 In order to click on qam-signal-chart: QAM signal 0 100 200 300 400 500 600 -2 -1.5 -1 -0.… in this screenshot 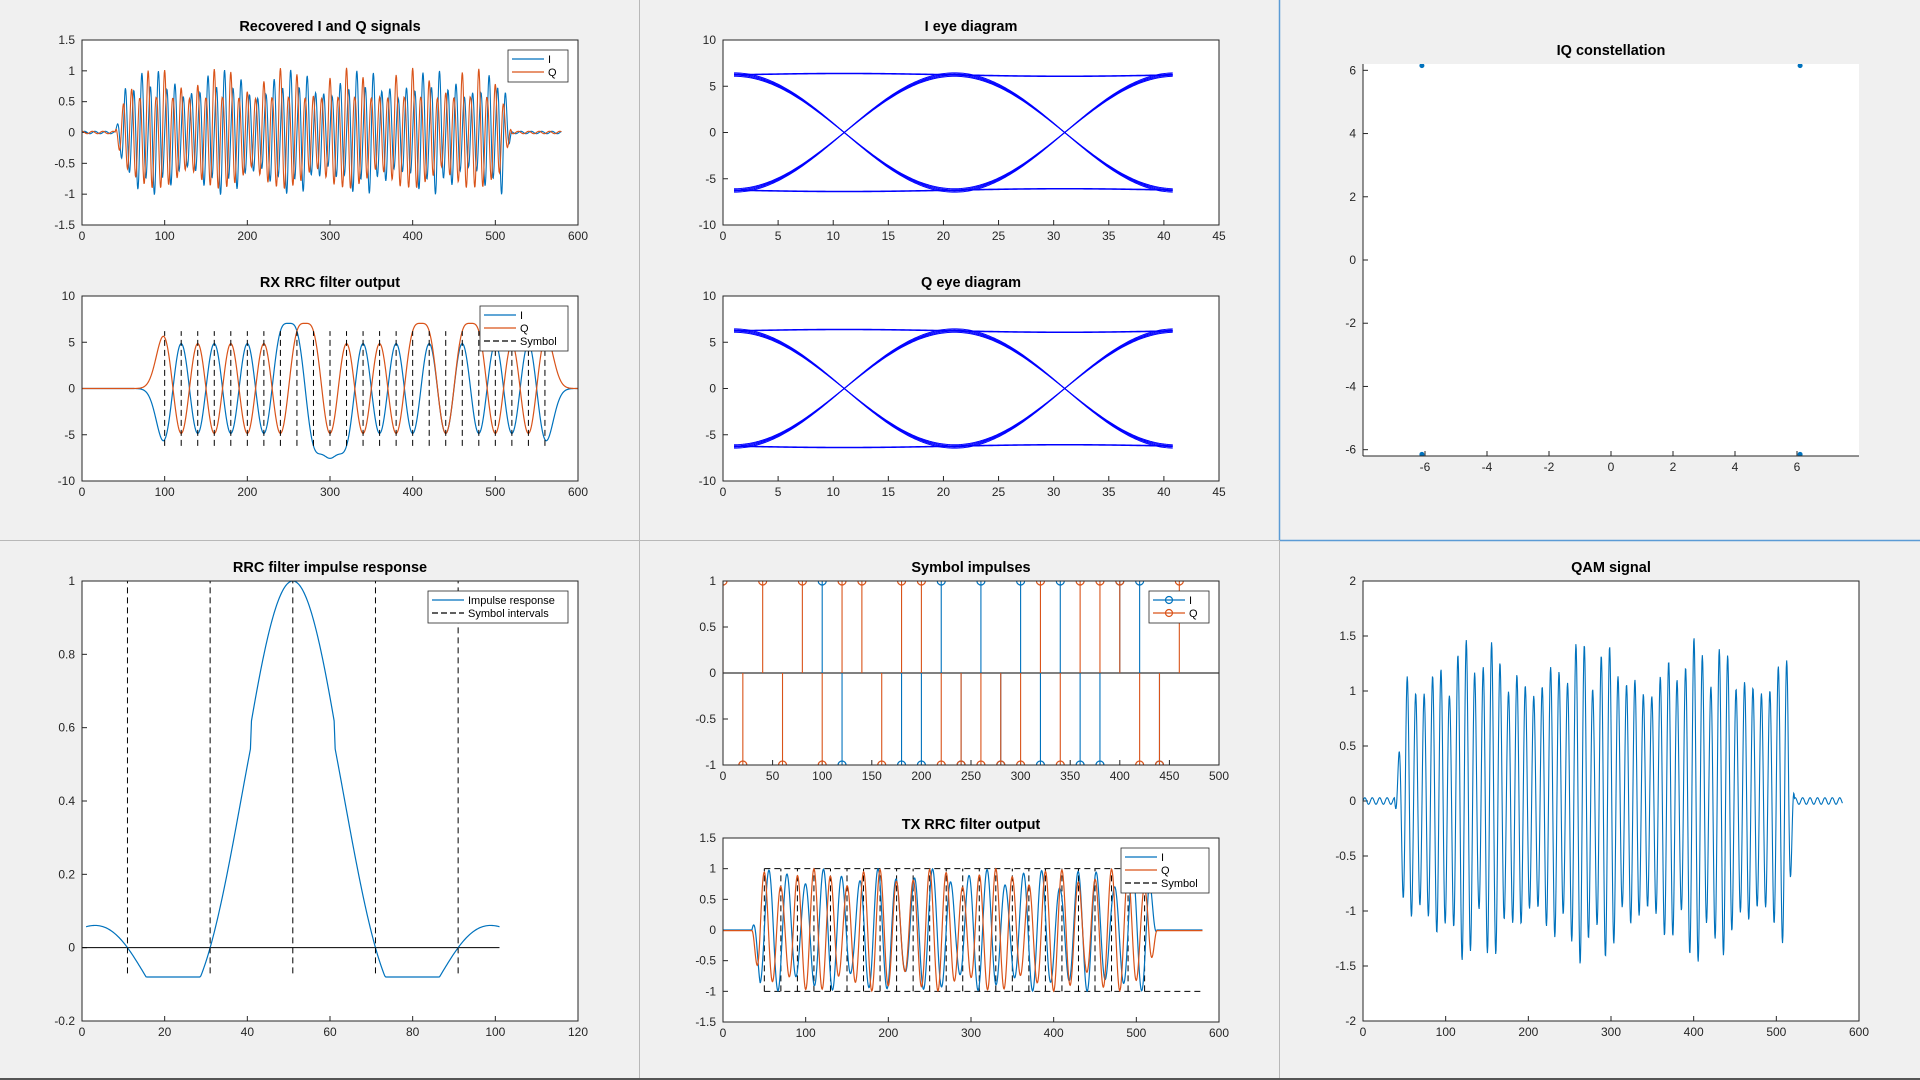, I will do `click(1602, 799)`.